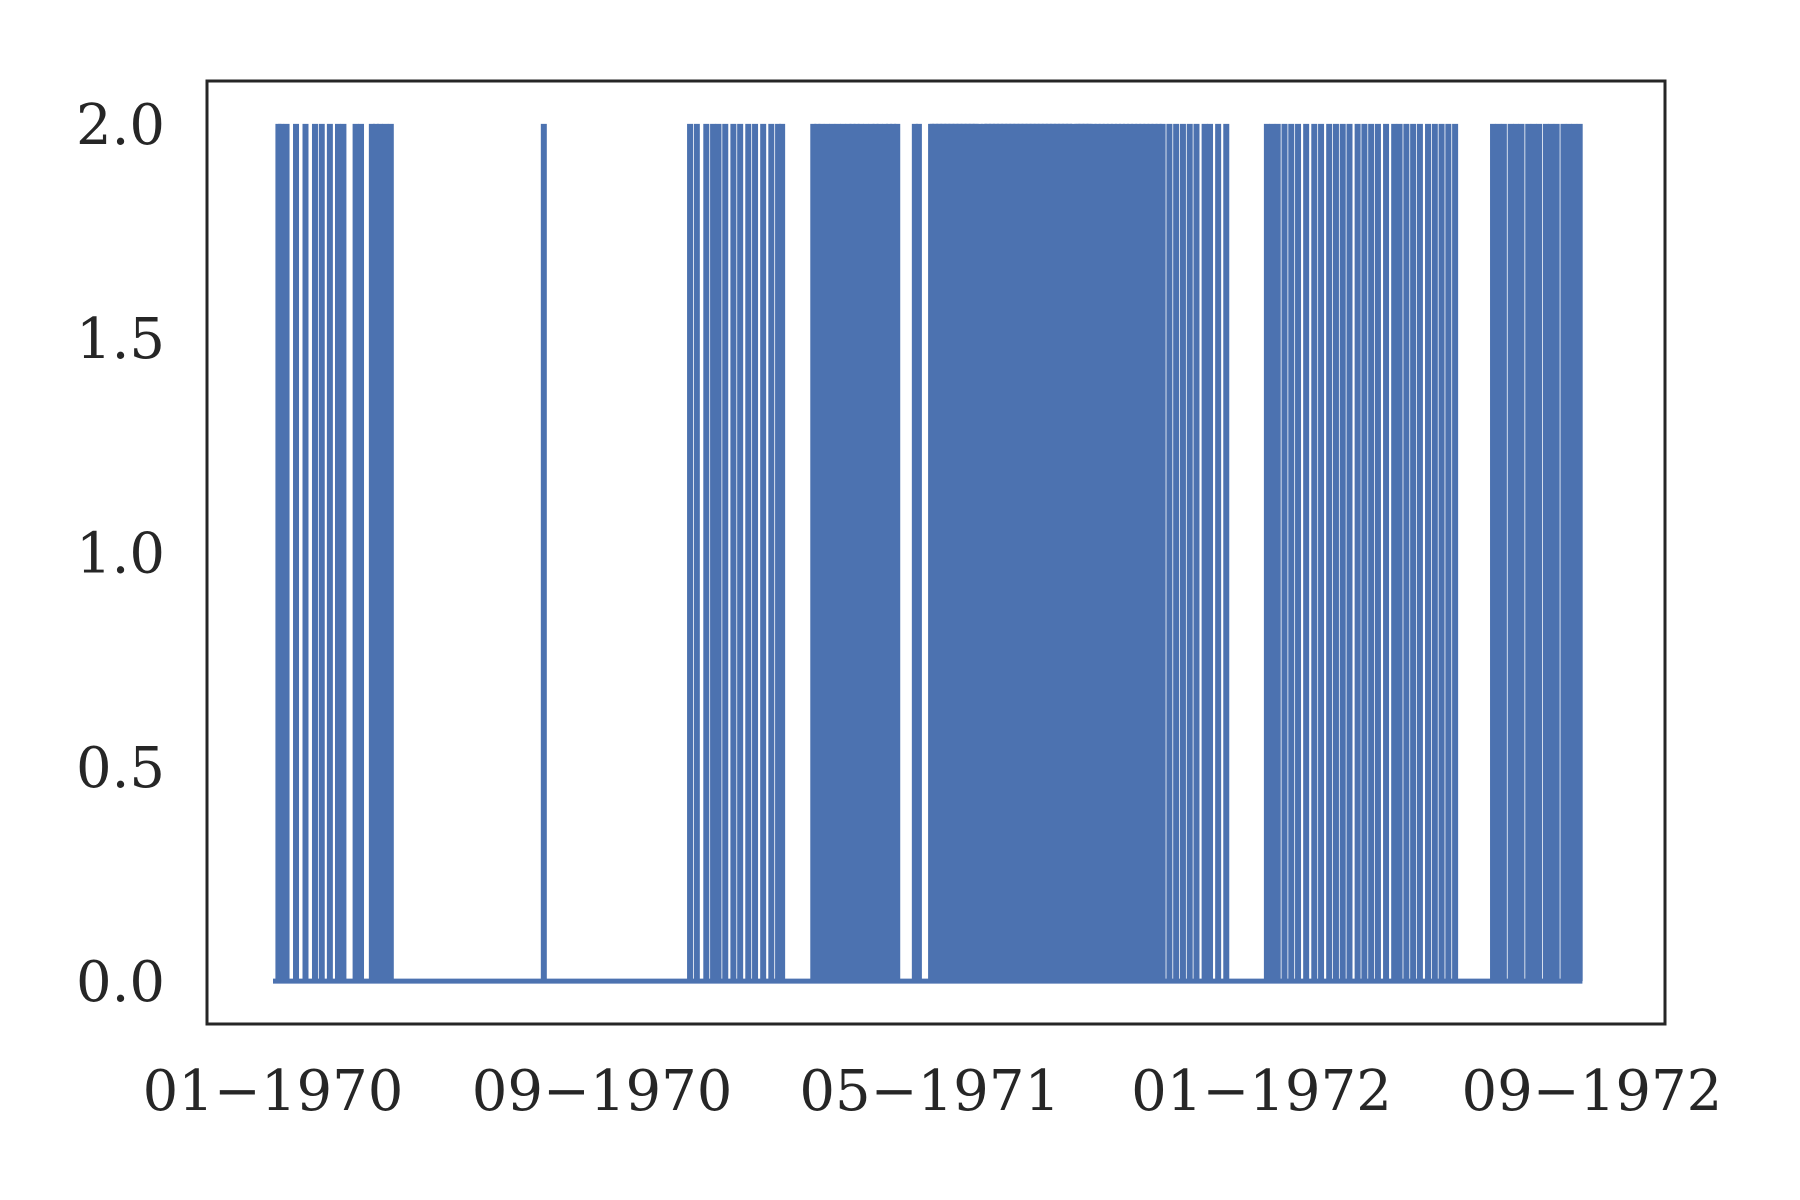  I want to click on x-tick-label-3: 01−1972, so click(1261, 1091).